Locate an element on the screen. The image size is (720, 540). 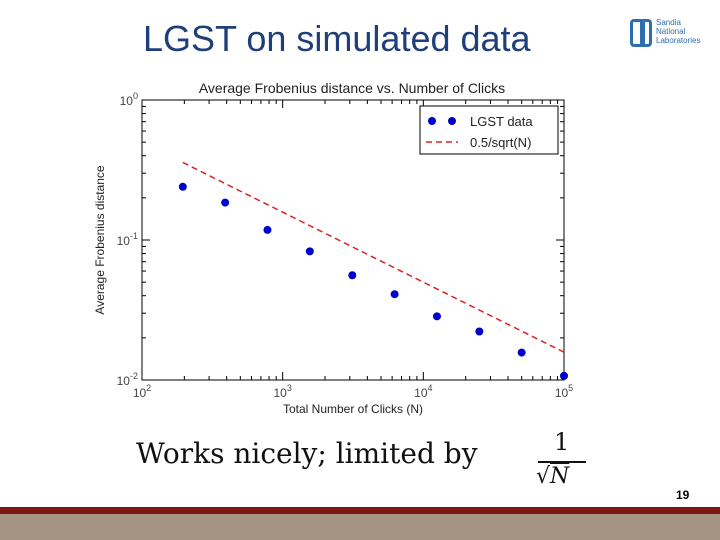
x-tick-label: 10³ is located at coordinates (282, 391).